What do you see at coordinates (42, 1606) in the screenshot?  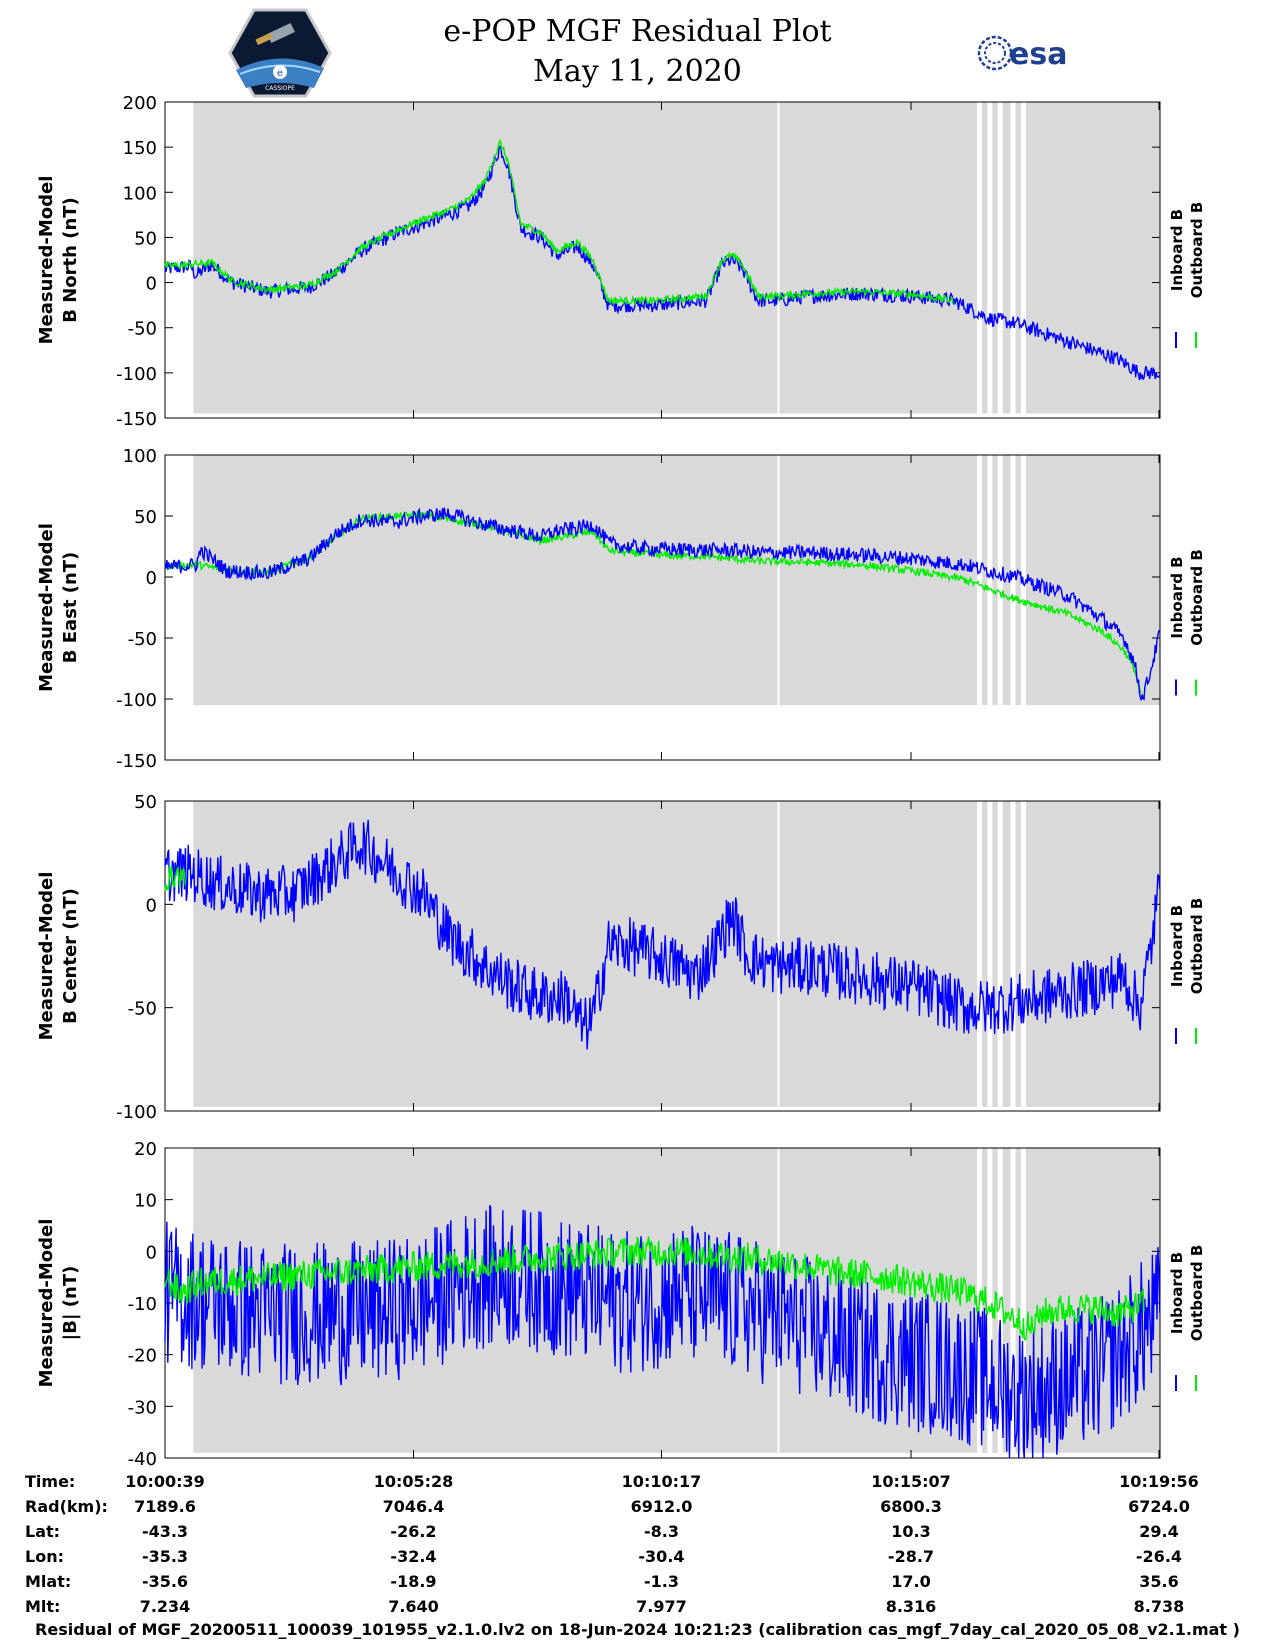 I see `ephemeris-row-label: Mlt:` at bounding box center [42, 1606].